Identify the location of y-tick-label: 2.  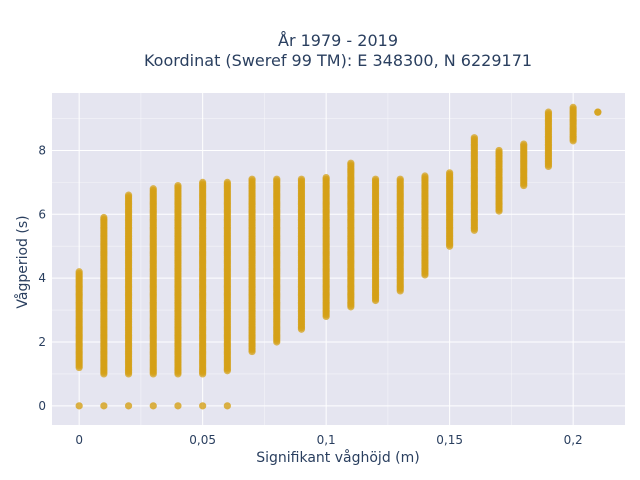
(42, 342).